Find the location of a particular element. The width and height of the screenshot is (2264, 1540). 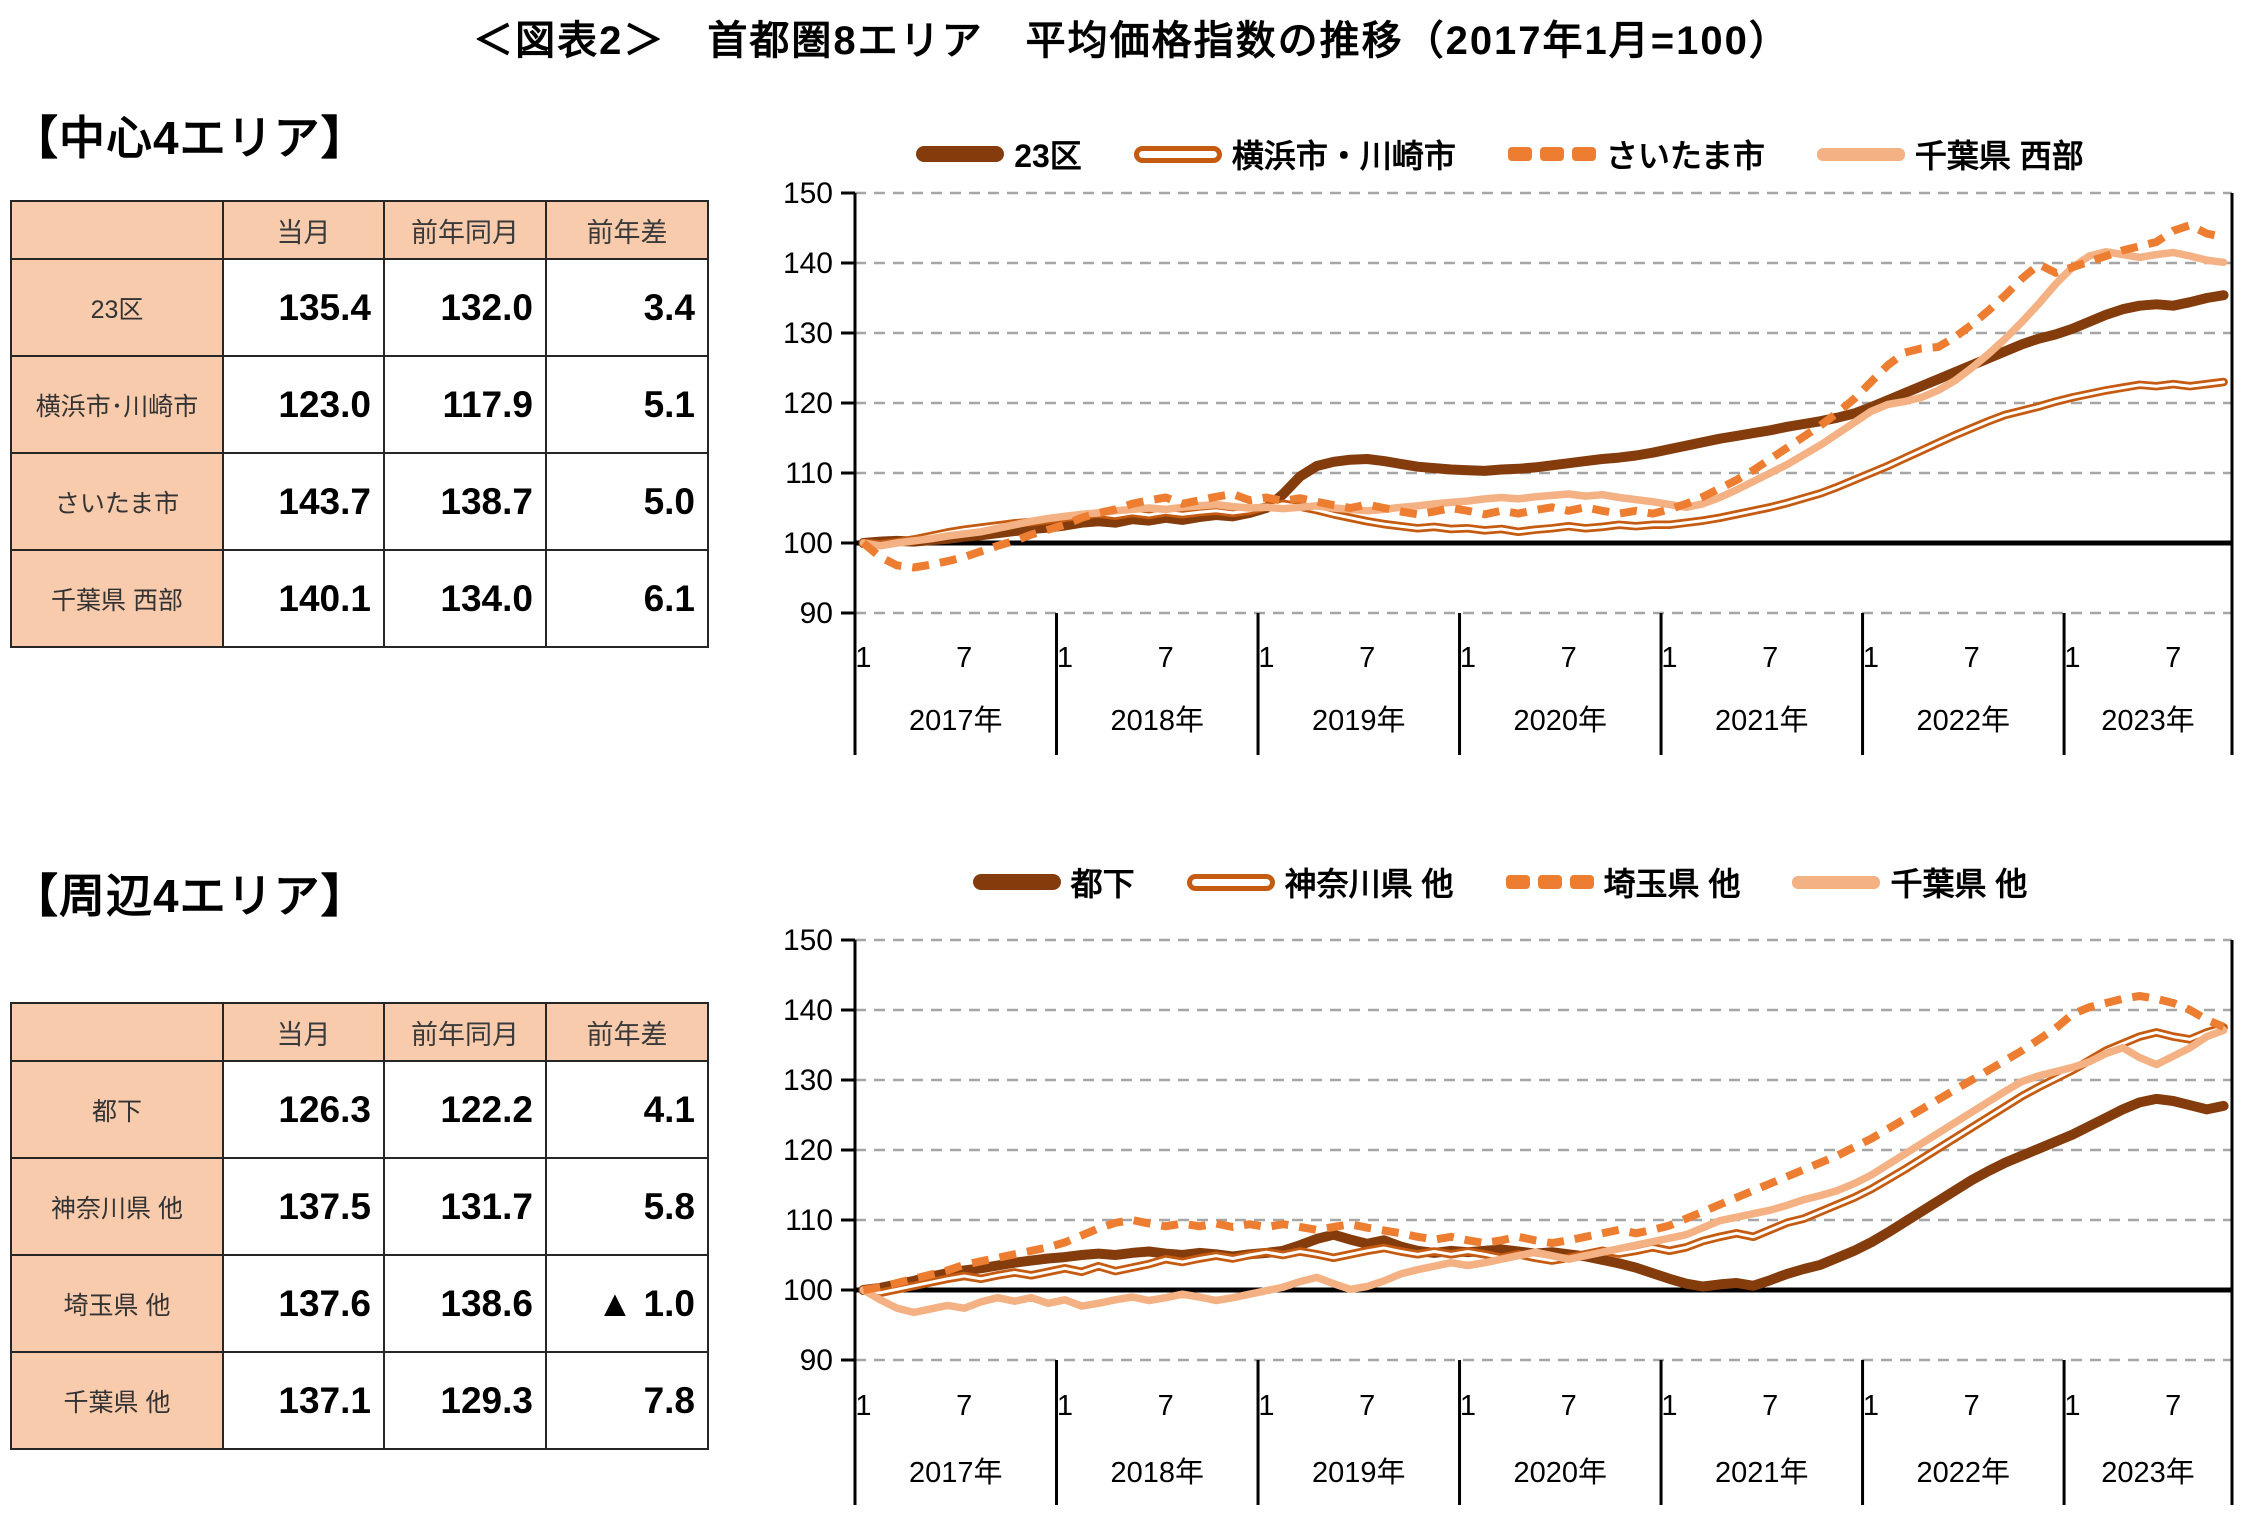

central-chart-legend: 23区 横浜市・川崎市 さいたま市 千葉県 西部 is located at coordinates (1500, 154).